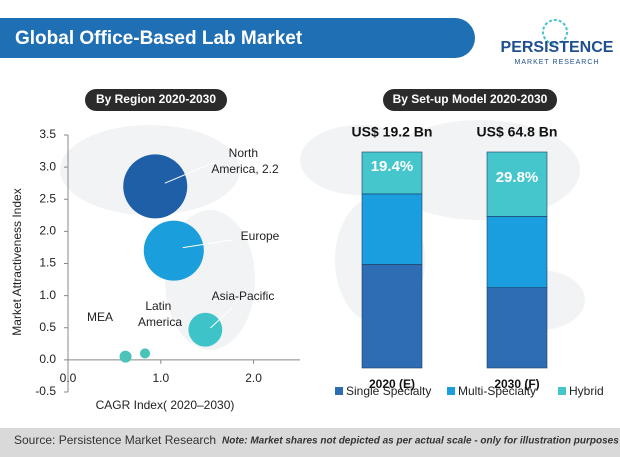  I want to click on y-tick-label: -0.5, so click(45, 391).